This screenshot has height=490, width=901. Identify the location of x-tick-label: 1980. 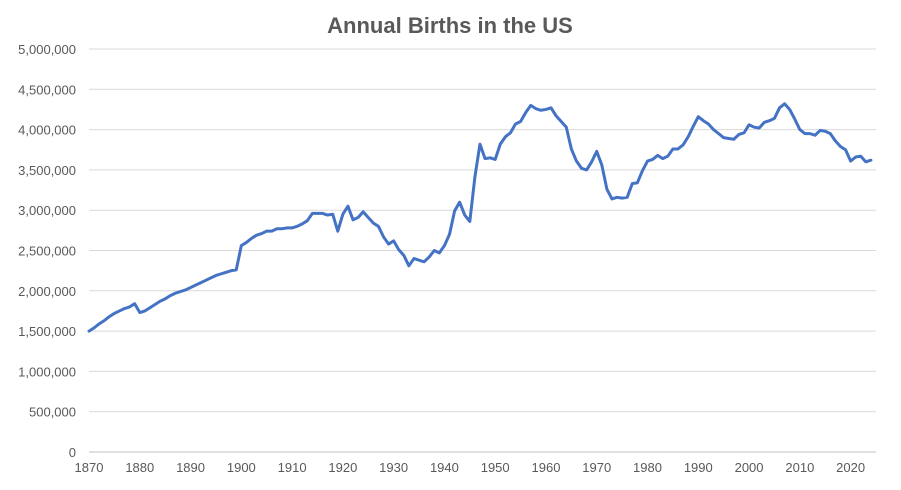
(647, 467).